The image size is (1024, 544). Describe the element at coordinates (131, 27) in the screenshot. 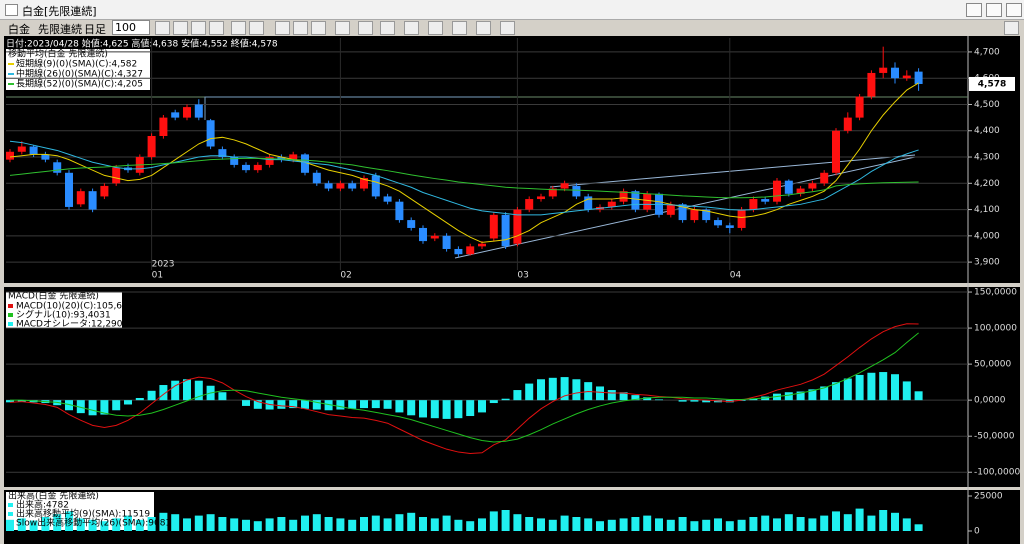

I see `count-select: 100` at that location.